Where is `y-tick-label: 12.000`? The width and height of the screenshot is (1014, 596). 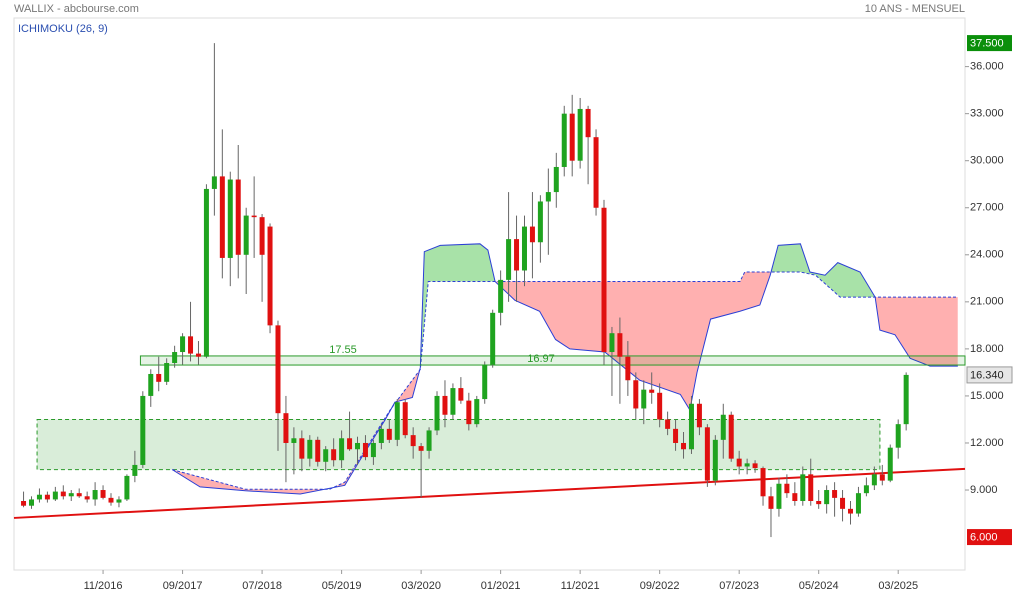
y-tick-label: 12.000 is located at coordinates (987, 443).